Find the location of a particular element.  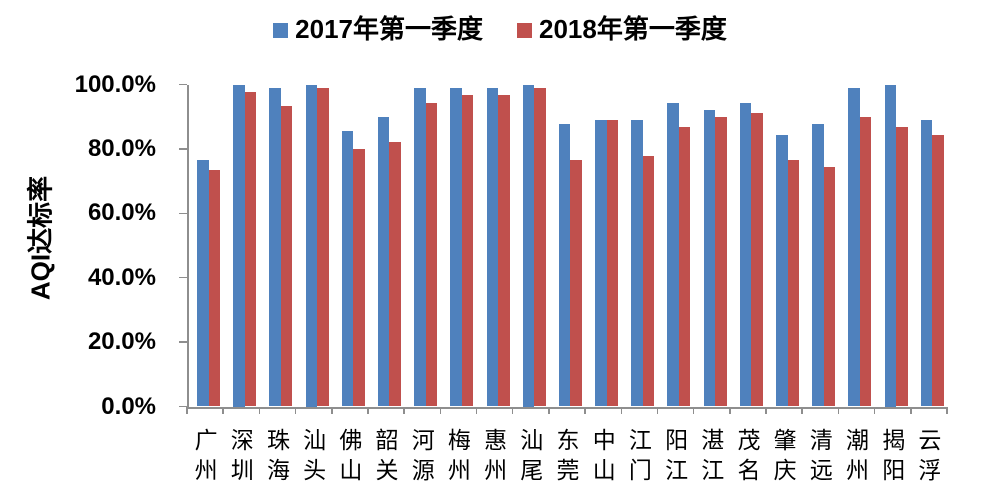

x-axis-label: 云 浮 is located at coordinates (930, 455).